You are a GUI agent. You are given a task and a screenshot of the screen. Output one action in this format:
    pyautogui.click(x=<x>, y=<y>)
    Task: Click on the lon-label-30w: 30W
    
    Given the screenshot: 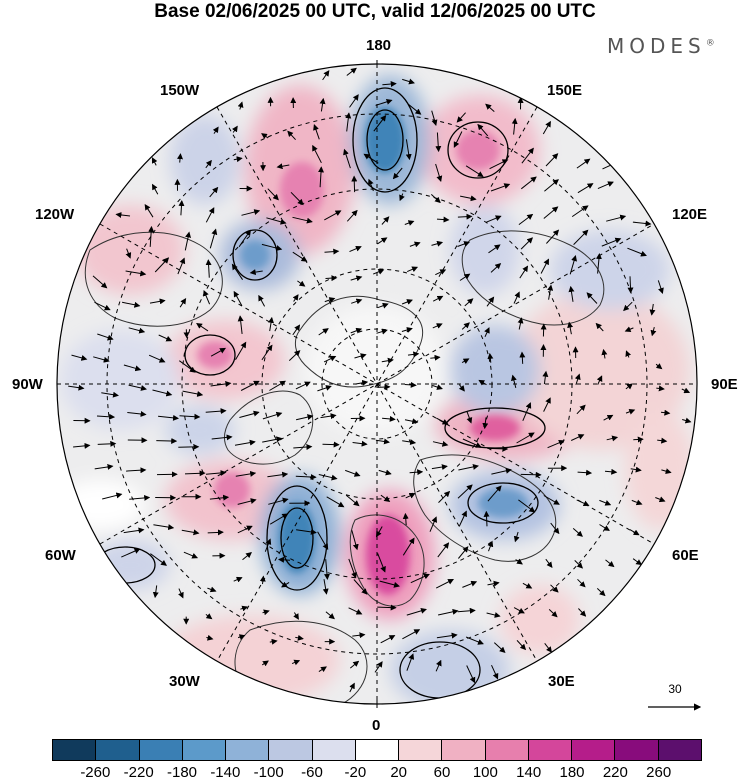 What is the action you would take?
    pyautogui.click(x=184, y=681)
    